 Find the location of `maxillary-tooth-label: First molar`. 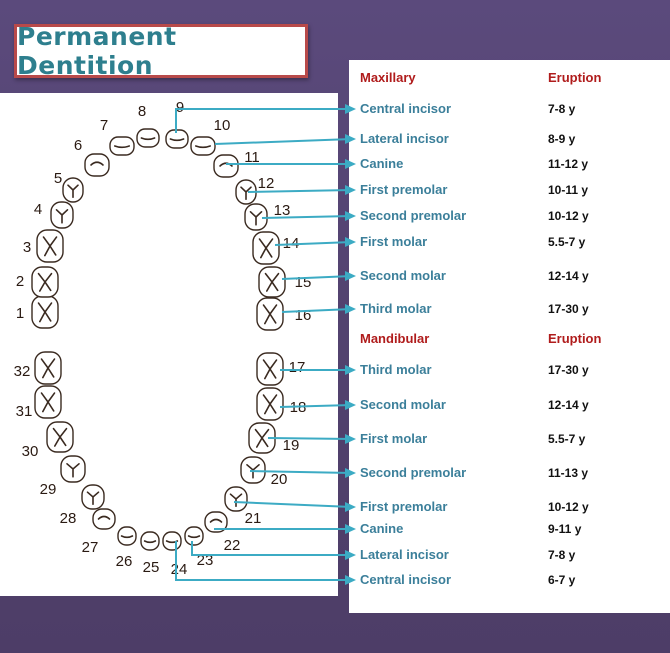

maxillary-tooth-label: First molar is located at coordinates (394, 241).